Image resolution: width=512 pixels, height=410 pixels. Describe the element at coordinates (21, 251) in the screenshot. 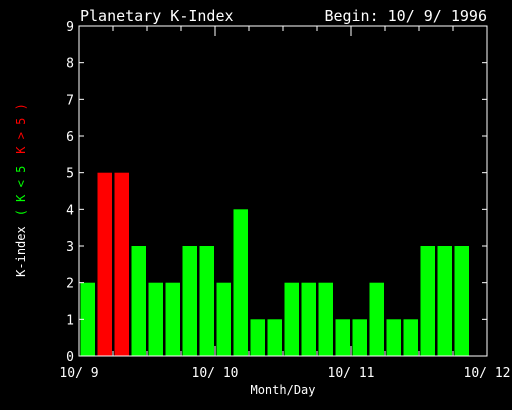

I see `y-label-base: K-index` at that location.